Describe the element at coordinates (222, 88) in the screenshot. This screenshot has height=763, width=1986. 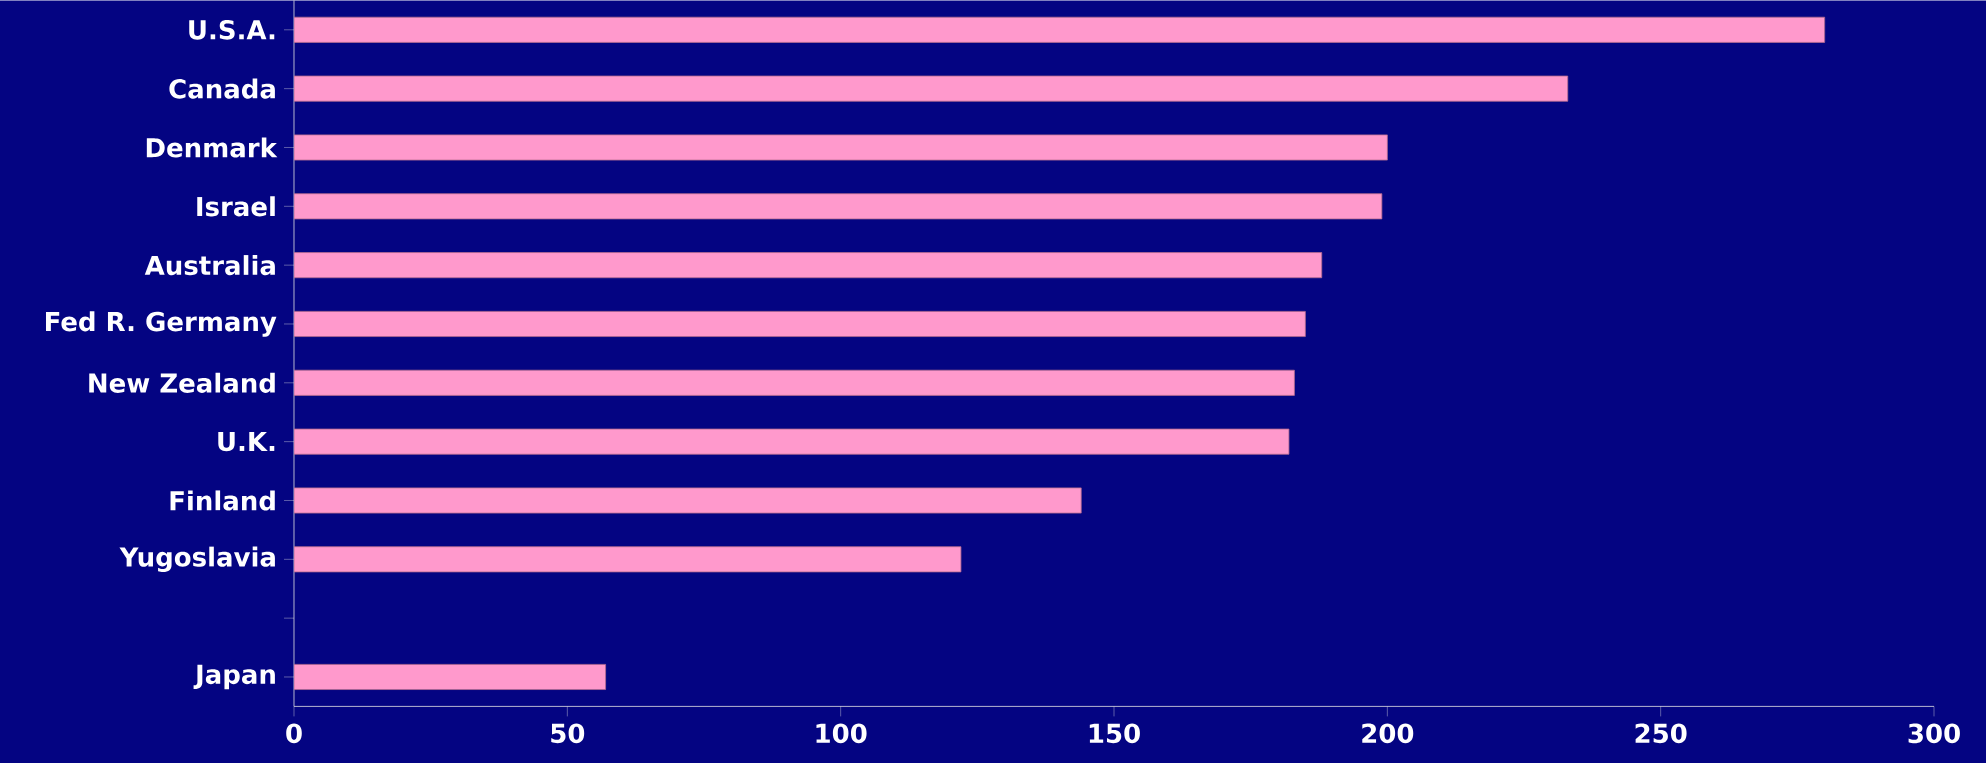
I see `y-tick-label: Canada` at that location.